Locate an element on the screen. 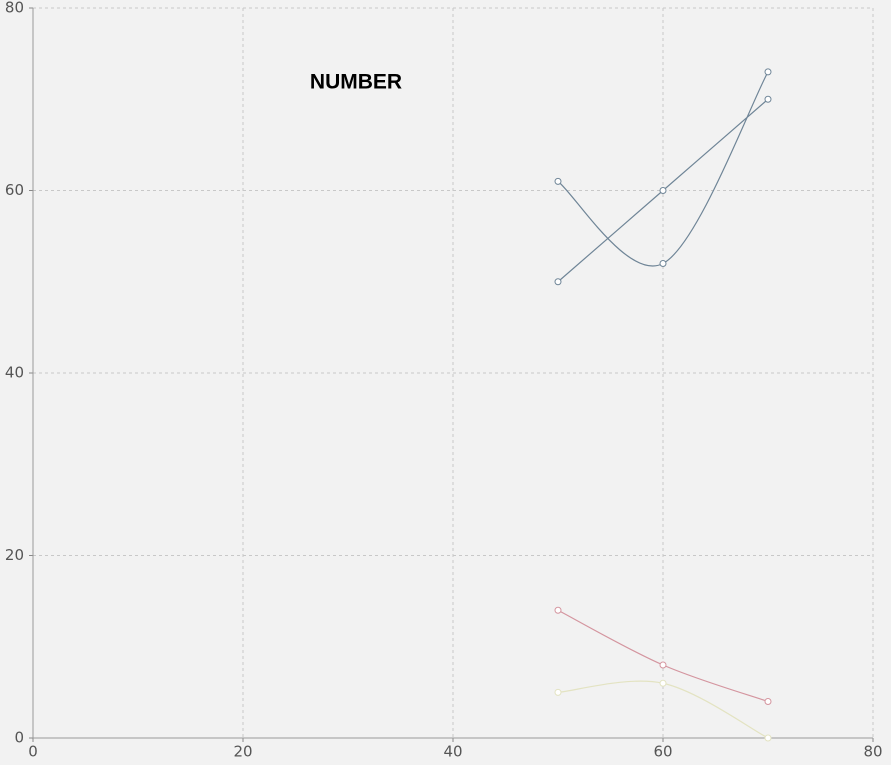  chart-title: NUMBER is located at coordinates (356, 82).